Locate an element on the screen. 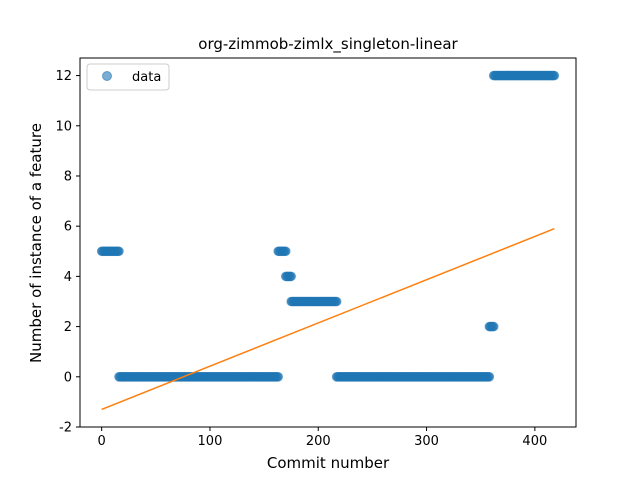 Image resolution: width=640 pixels, height=480 pixels. x-tick-label: 200 is located at coordinates (318, 441).